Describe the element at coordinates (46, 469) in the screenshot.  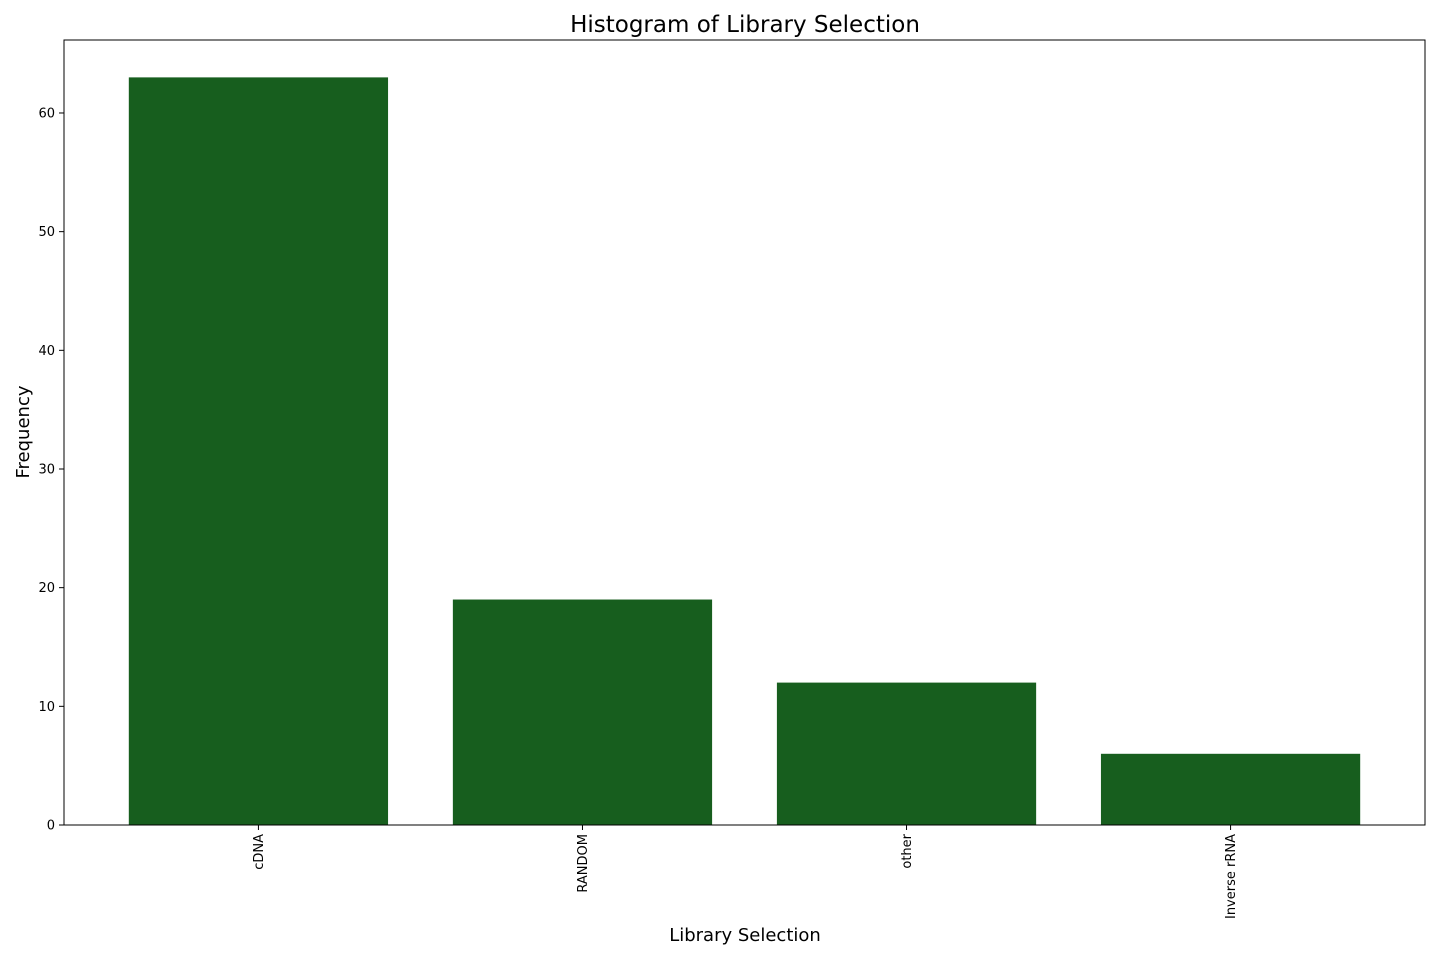
I see `y-tick-label: 30` at that location.